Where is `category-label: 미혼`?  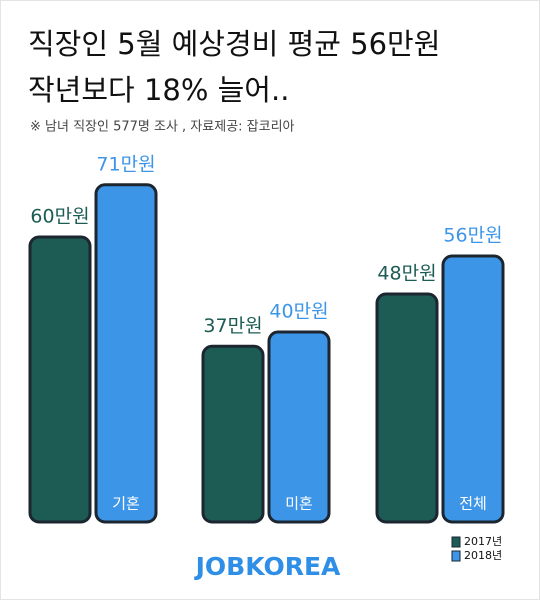
category-label: 미혼 is located at coordinates (299, 504).